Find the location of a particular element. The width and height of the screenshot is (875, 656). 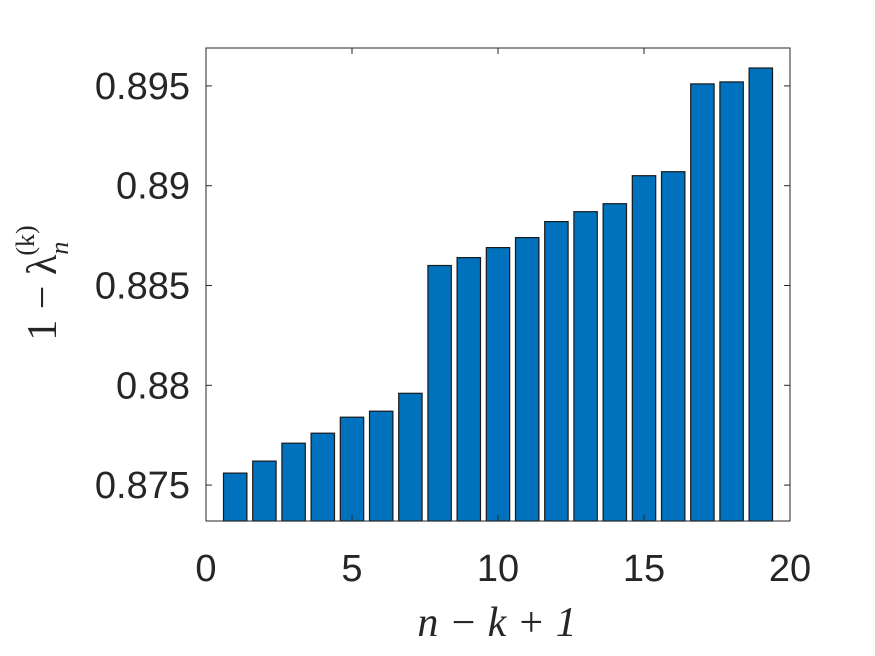

x-tick-label: 20 is located at coordinates (790, 569).